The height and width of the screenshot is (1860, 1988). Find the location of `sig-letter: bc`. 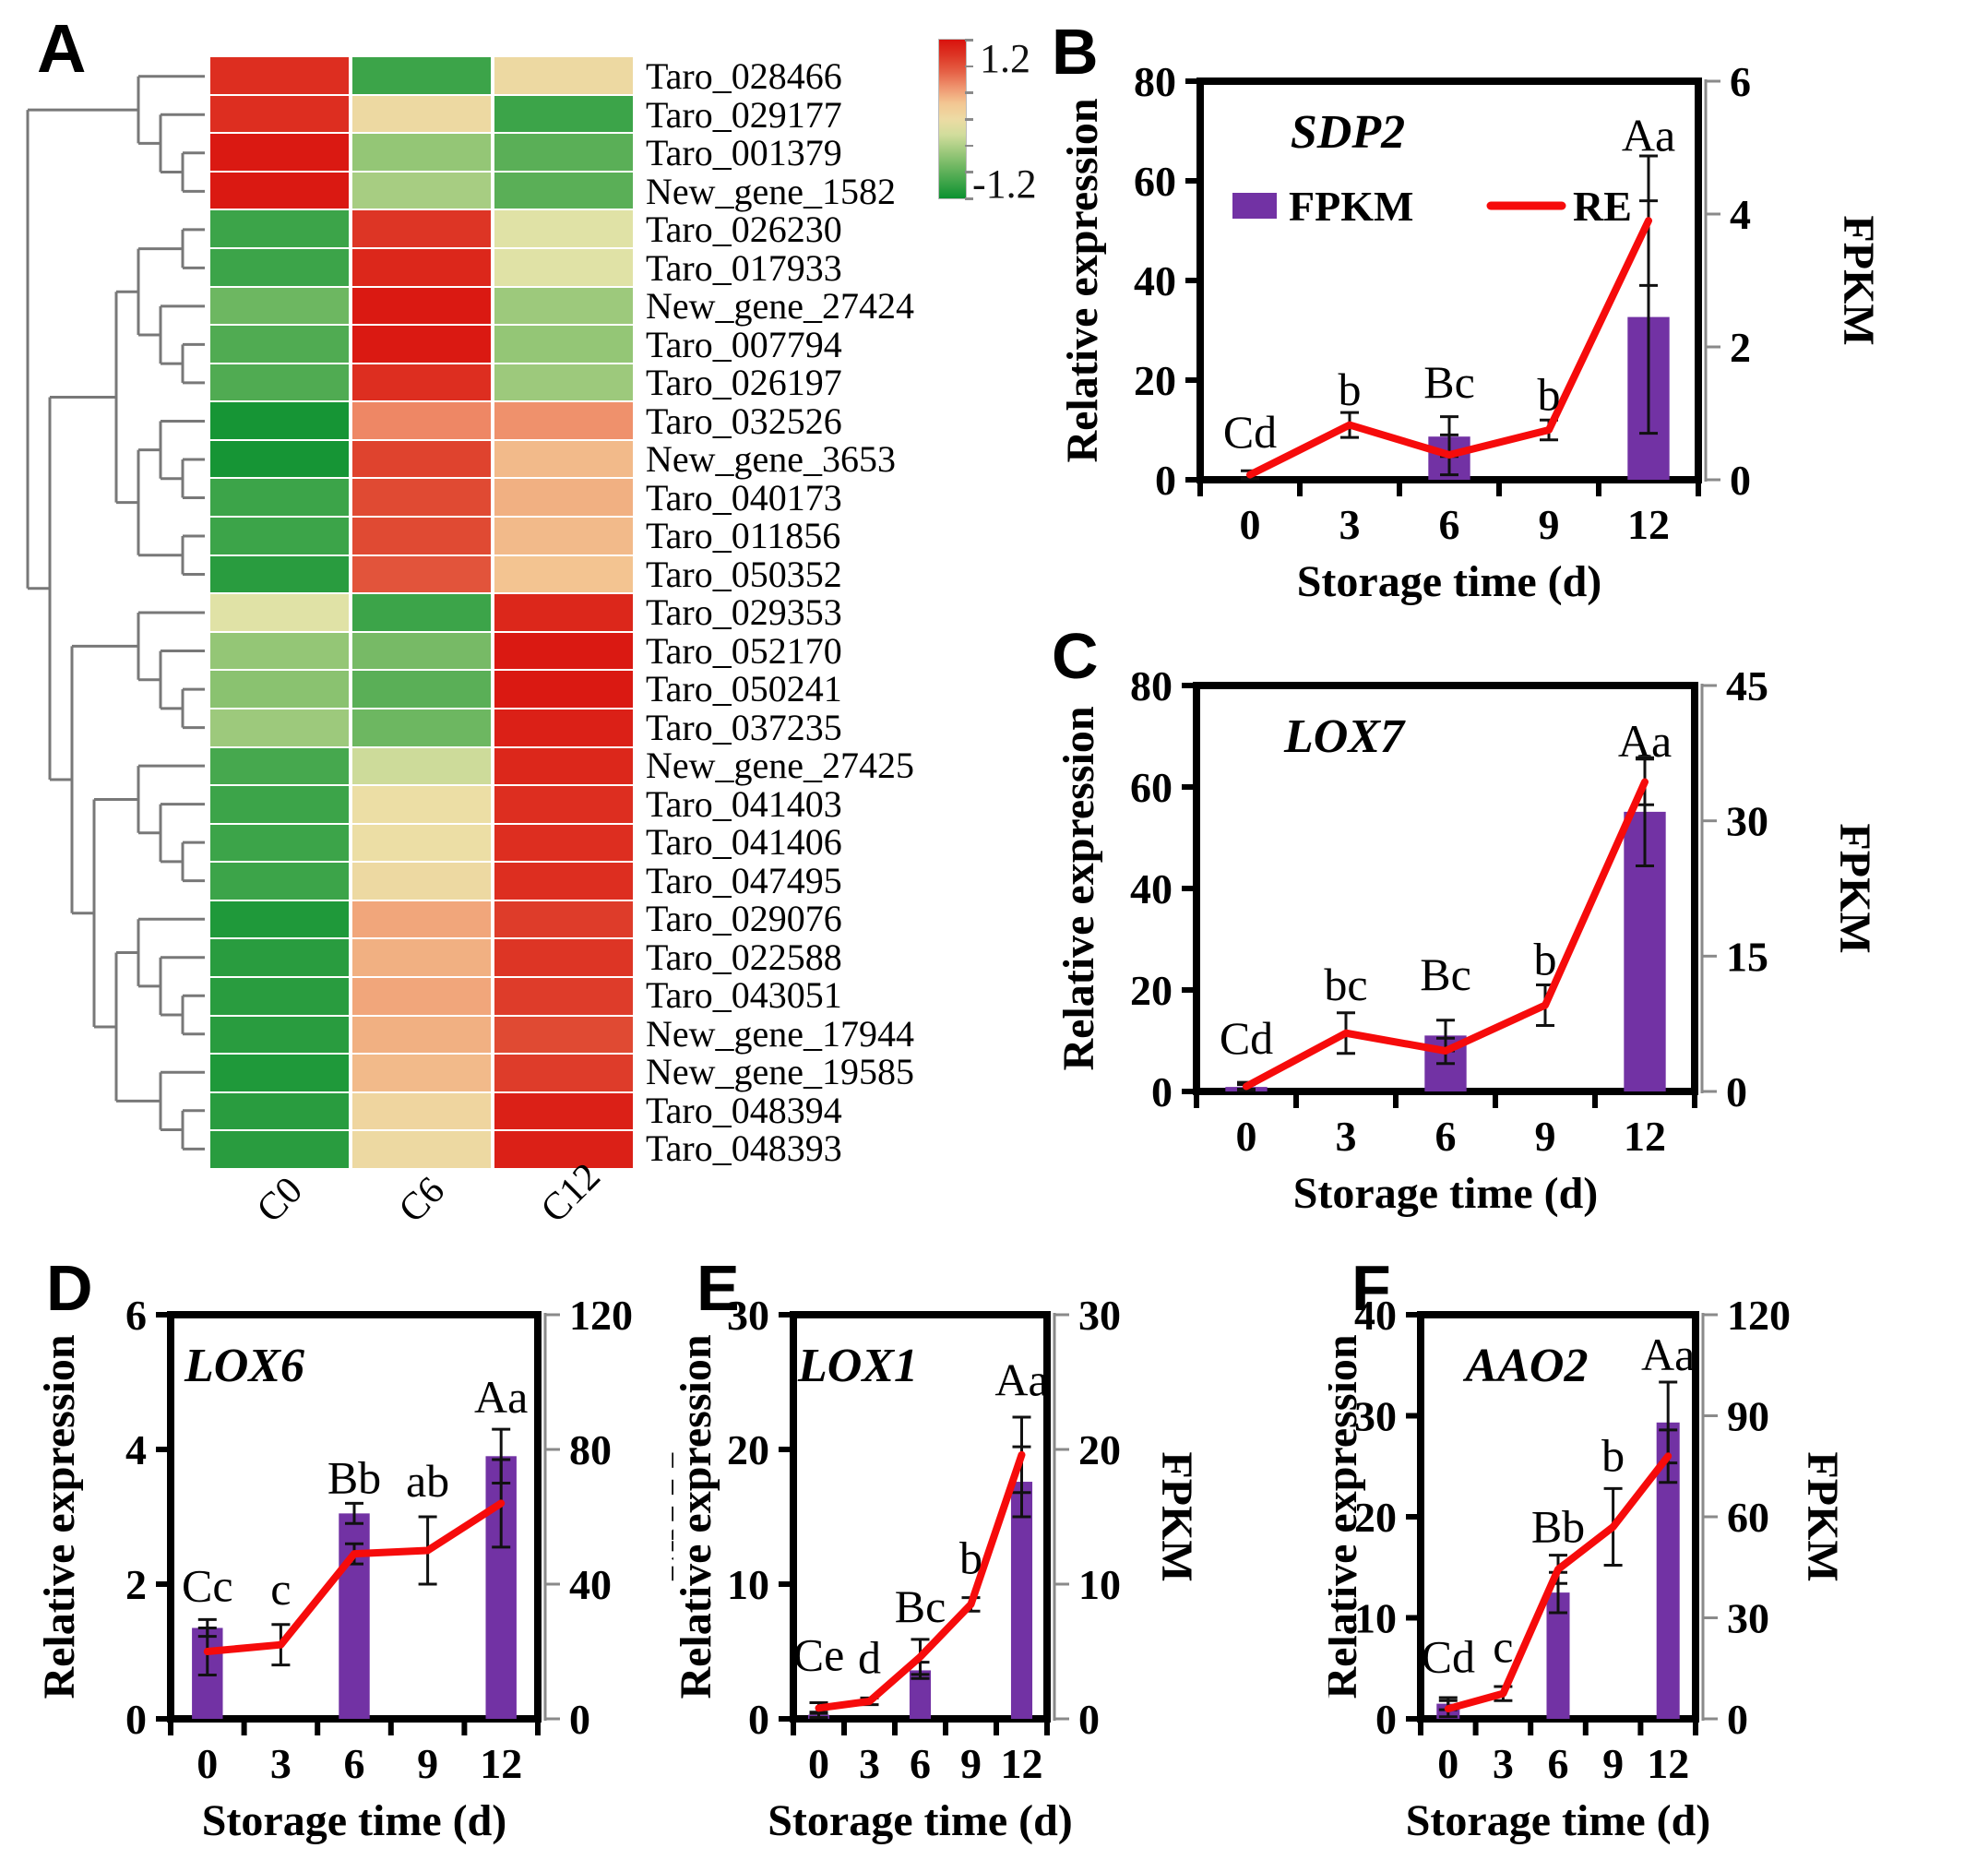

sig-letter: bc is located at coordinates (1345, 985).